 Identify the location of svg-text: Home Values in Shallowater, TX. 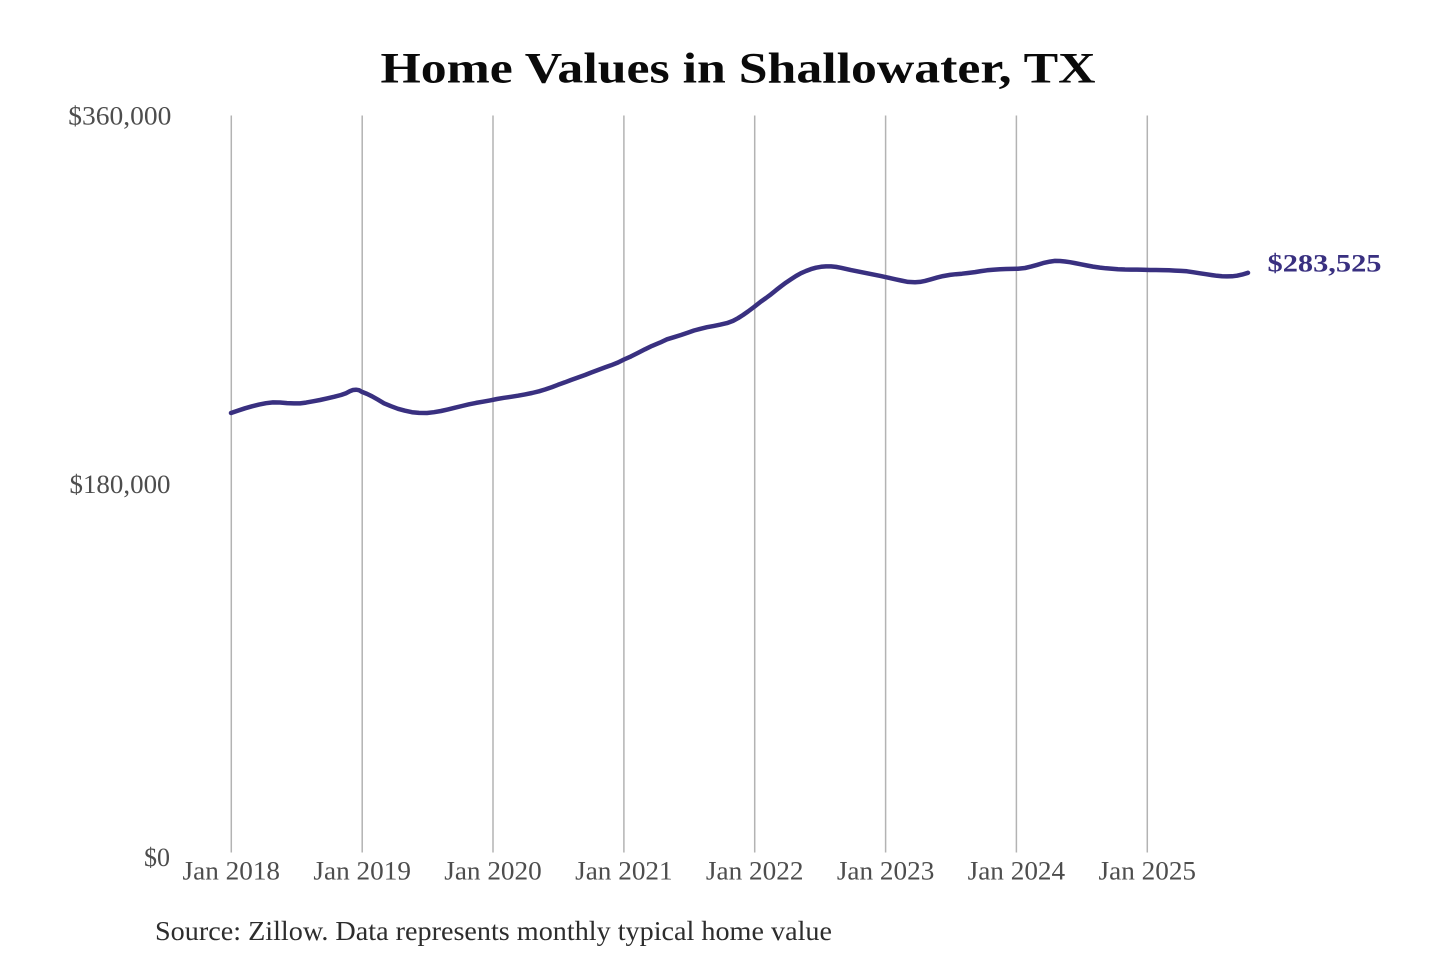
(738, 69).